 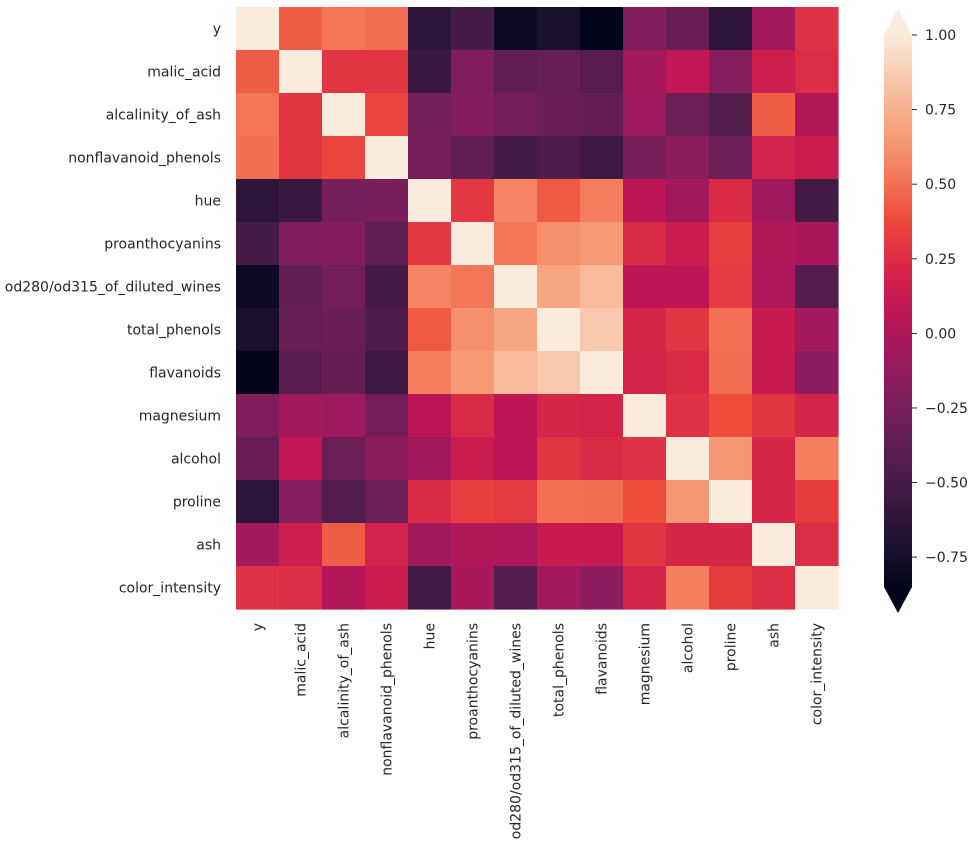 What do you see at coordinates (731, 459) in the screenshot?
I see `heatmap-cell-alcohol-x-proline` at bounding box center [731, 459].